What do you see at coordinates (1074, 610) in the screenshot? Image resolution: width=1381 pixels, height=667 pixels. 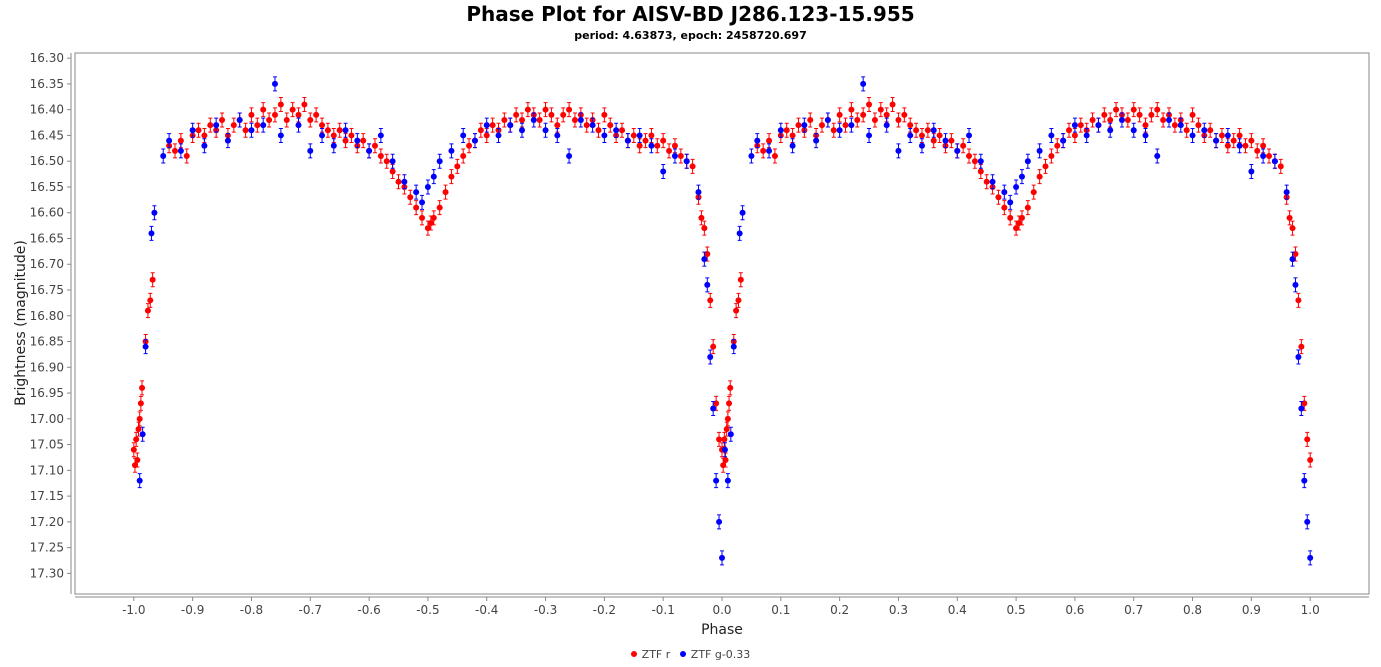 I see `x-tick-label: 0.6` at bounding box center [1074, 610].